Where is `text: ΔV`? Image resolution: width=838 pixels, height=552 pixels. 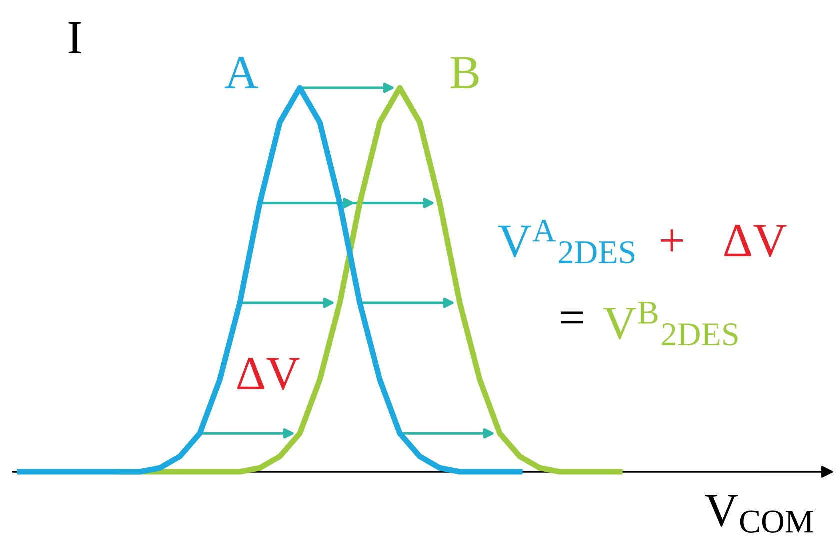 text: ΔV is located at coordinates (755, 241).